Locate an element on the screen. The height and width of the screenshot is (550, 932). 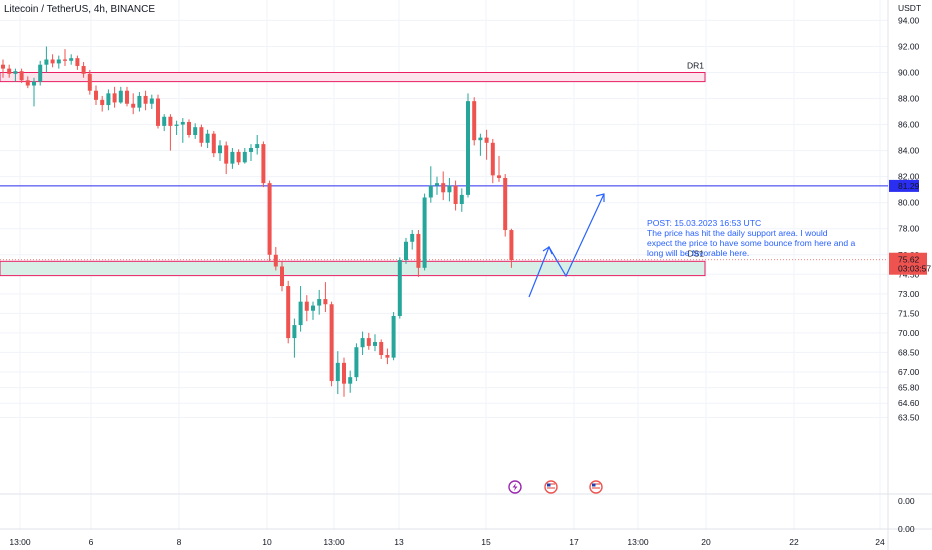
resistance-zone-label: DR1 is located at coordinates (695, 66).